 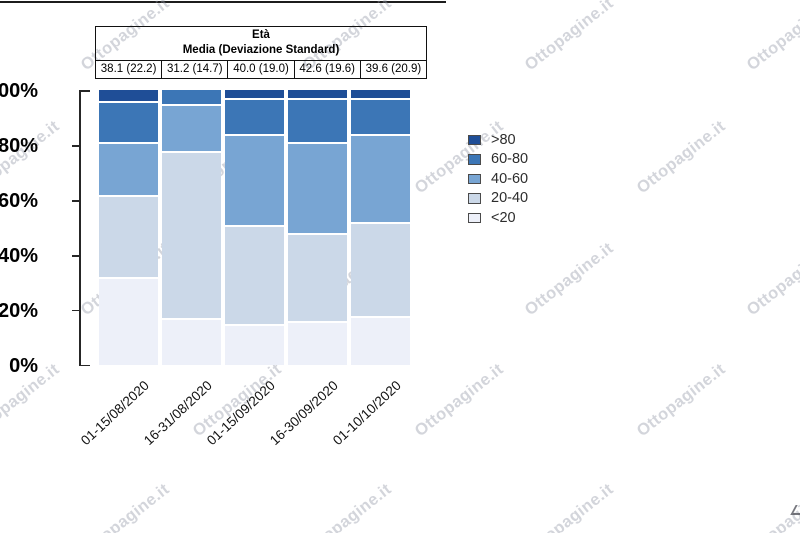 I want to click on y-axis-label: 80%, so click(x=19, y=145).